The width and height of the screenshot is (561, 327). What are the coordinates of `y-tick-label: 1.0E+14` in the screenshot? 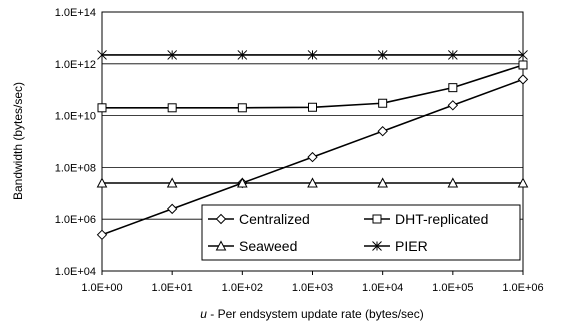 It's located at (75, 13).